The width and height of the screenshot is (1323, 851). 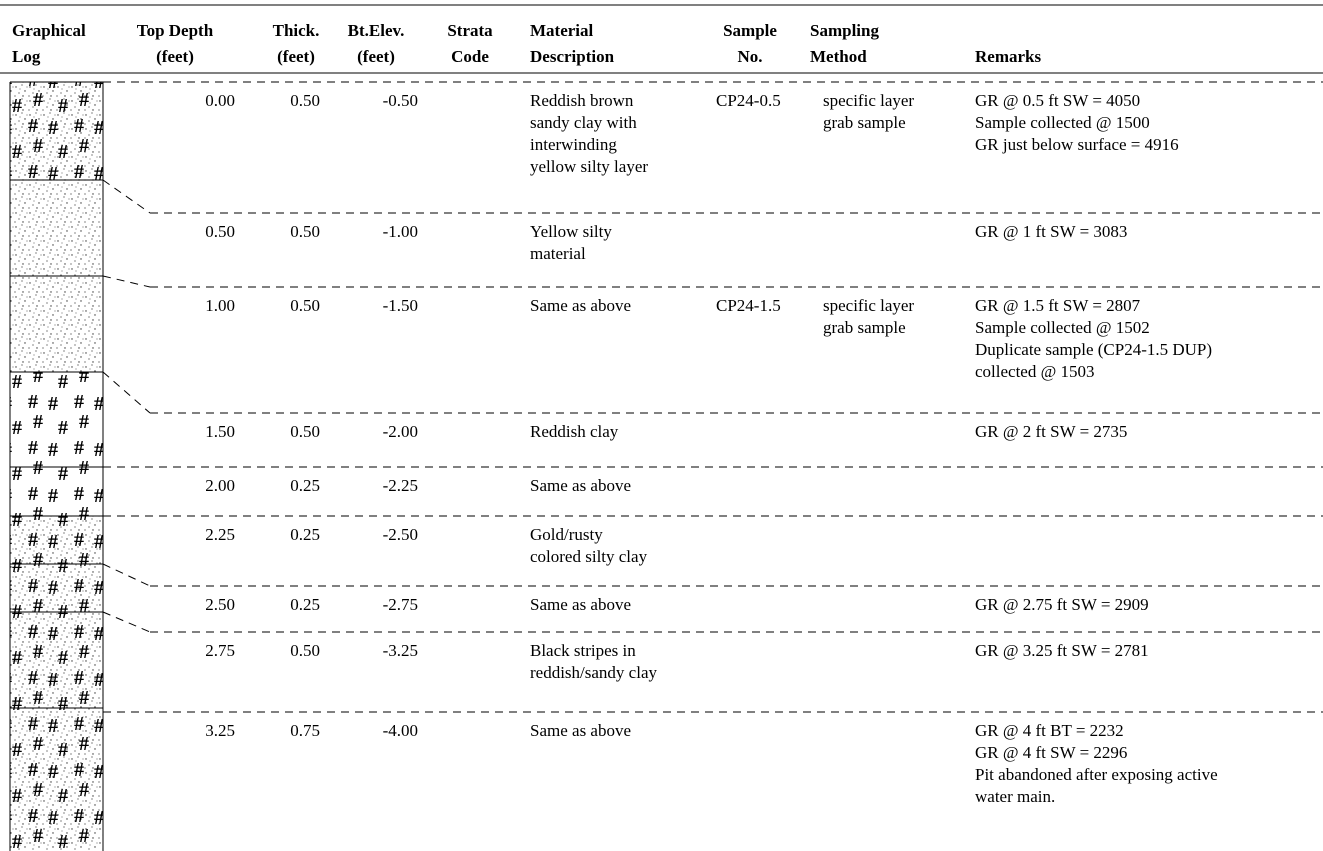 What do you see at coordinates (1096, 774) in the screenshot?
I see `remarks: Pit abandoned after exposing active` at bounding box center [1096, 774].